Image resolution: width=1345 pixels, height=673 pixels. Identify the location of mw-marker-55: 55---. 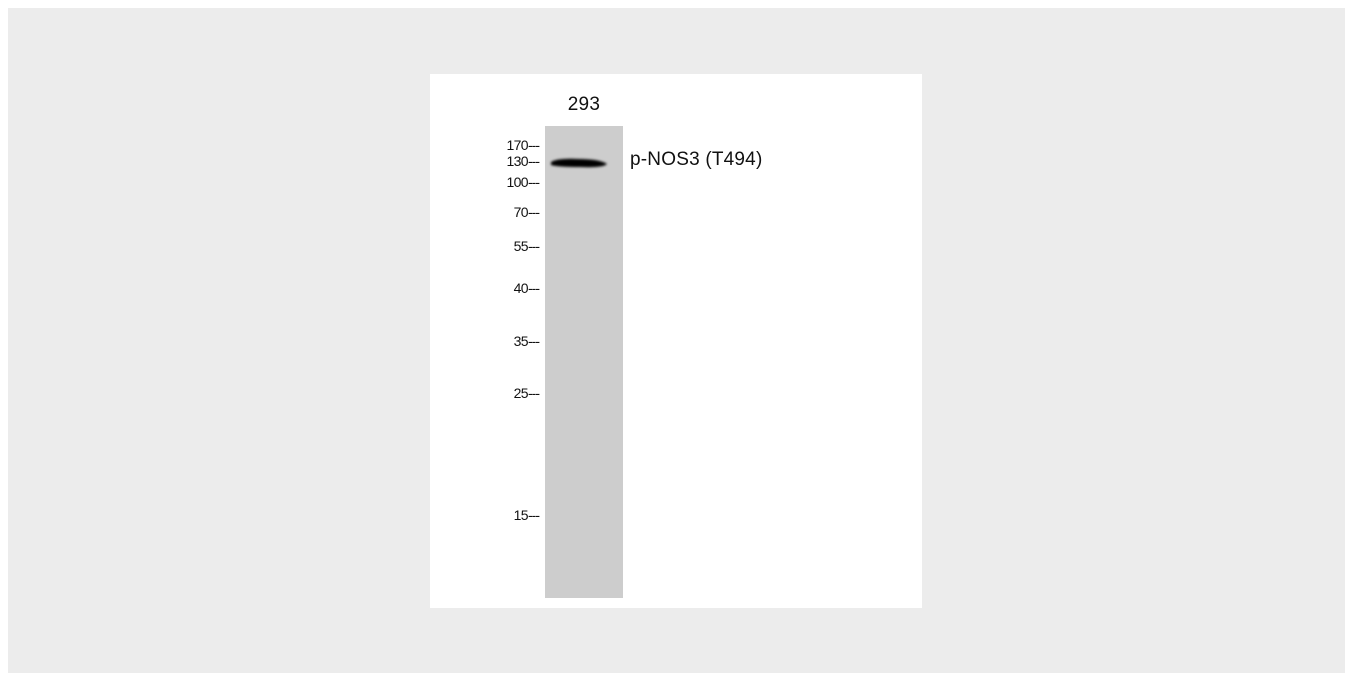
(526, 246).